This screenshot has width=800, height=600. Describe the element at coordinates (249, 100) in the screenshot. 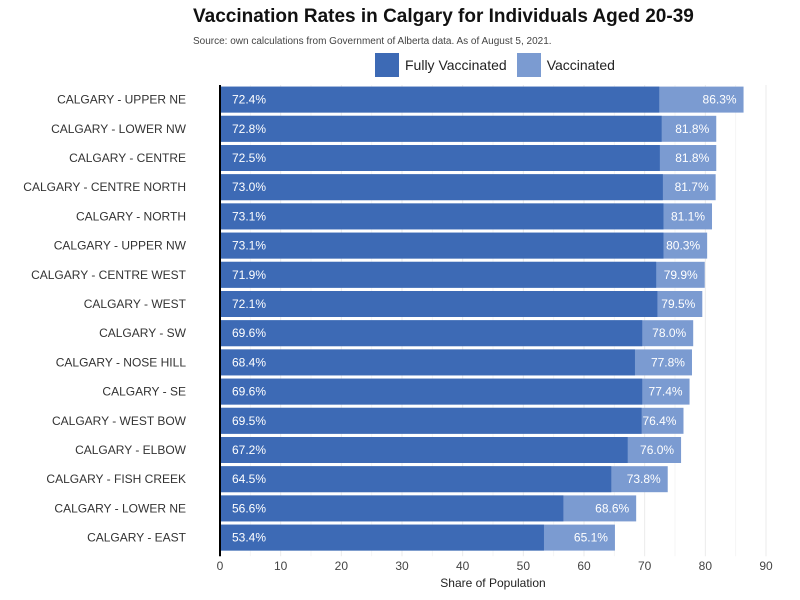

I see `data-label-fully-vaccinated: 72.4%` at that location.